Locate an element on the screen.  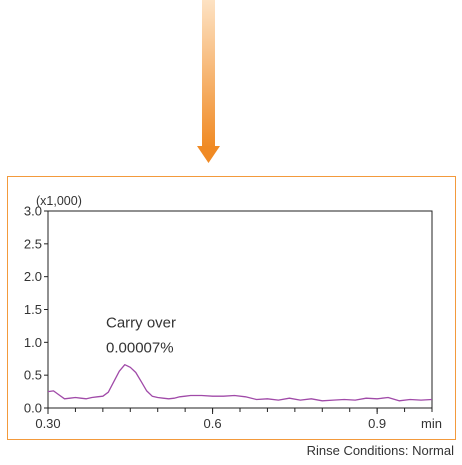
x-axis-label: min is located at coordinates (431, 423).